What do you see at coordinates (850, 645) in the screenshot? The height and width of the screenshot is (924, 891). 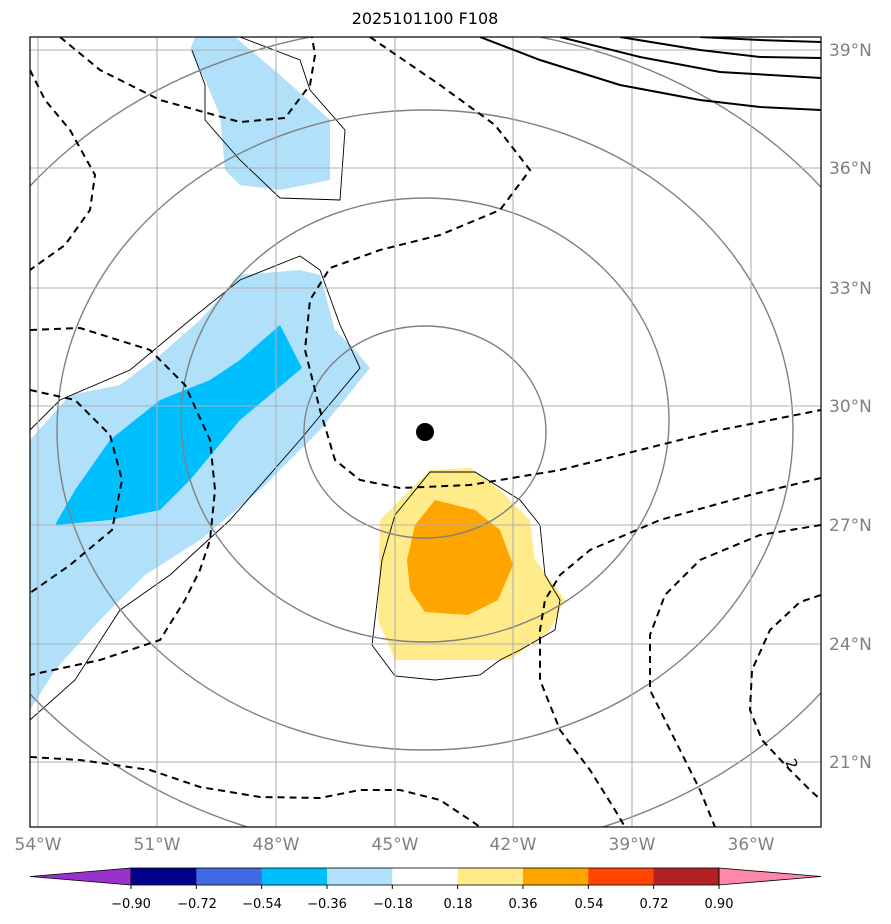 I see `lat-label: 24°N` at bounding box center [850, 645].